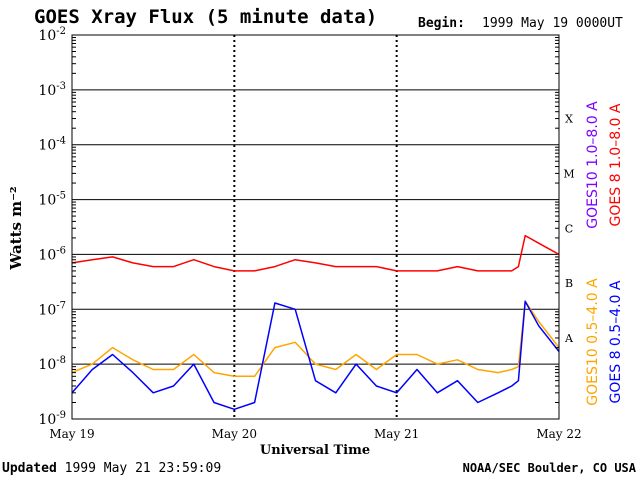  Describe the element at coordinates (569, 119) in the screenshot. I see `flare-class-label: X` at that location.